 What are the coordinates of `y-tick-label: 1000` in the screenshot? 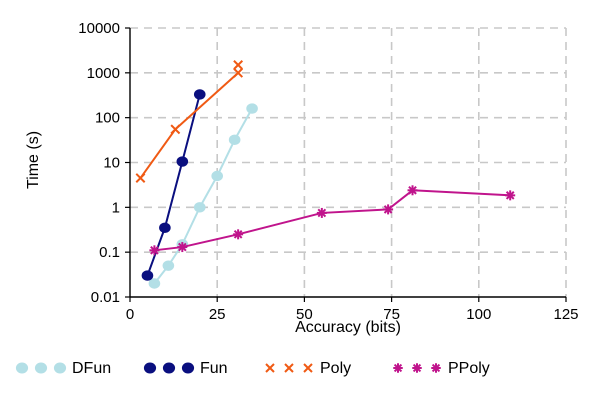 It's located at (103, 73).